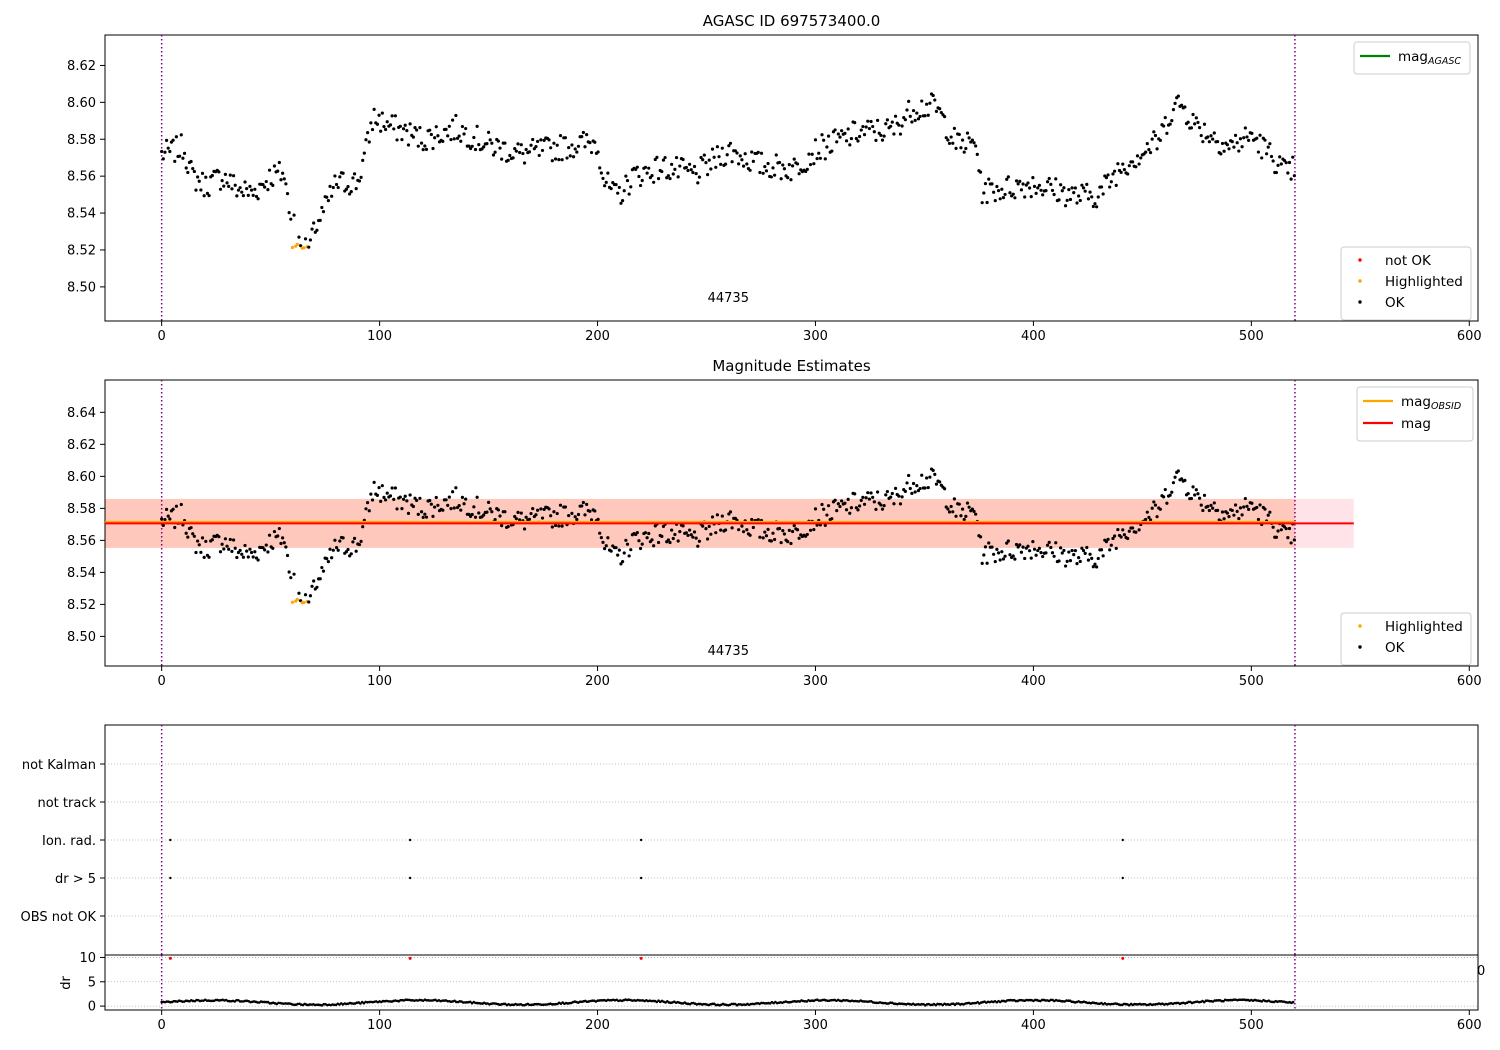 This screenshot has width=1500, height=1050. I want to click on x-tick-label: 300, so click(815, 1025).